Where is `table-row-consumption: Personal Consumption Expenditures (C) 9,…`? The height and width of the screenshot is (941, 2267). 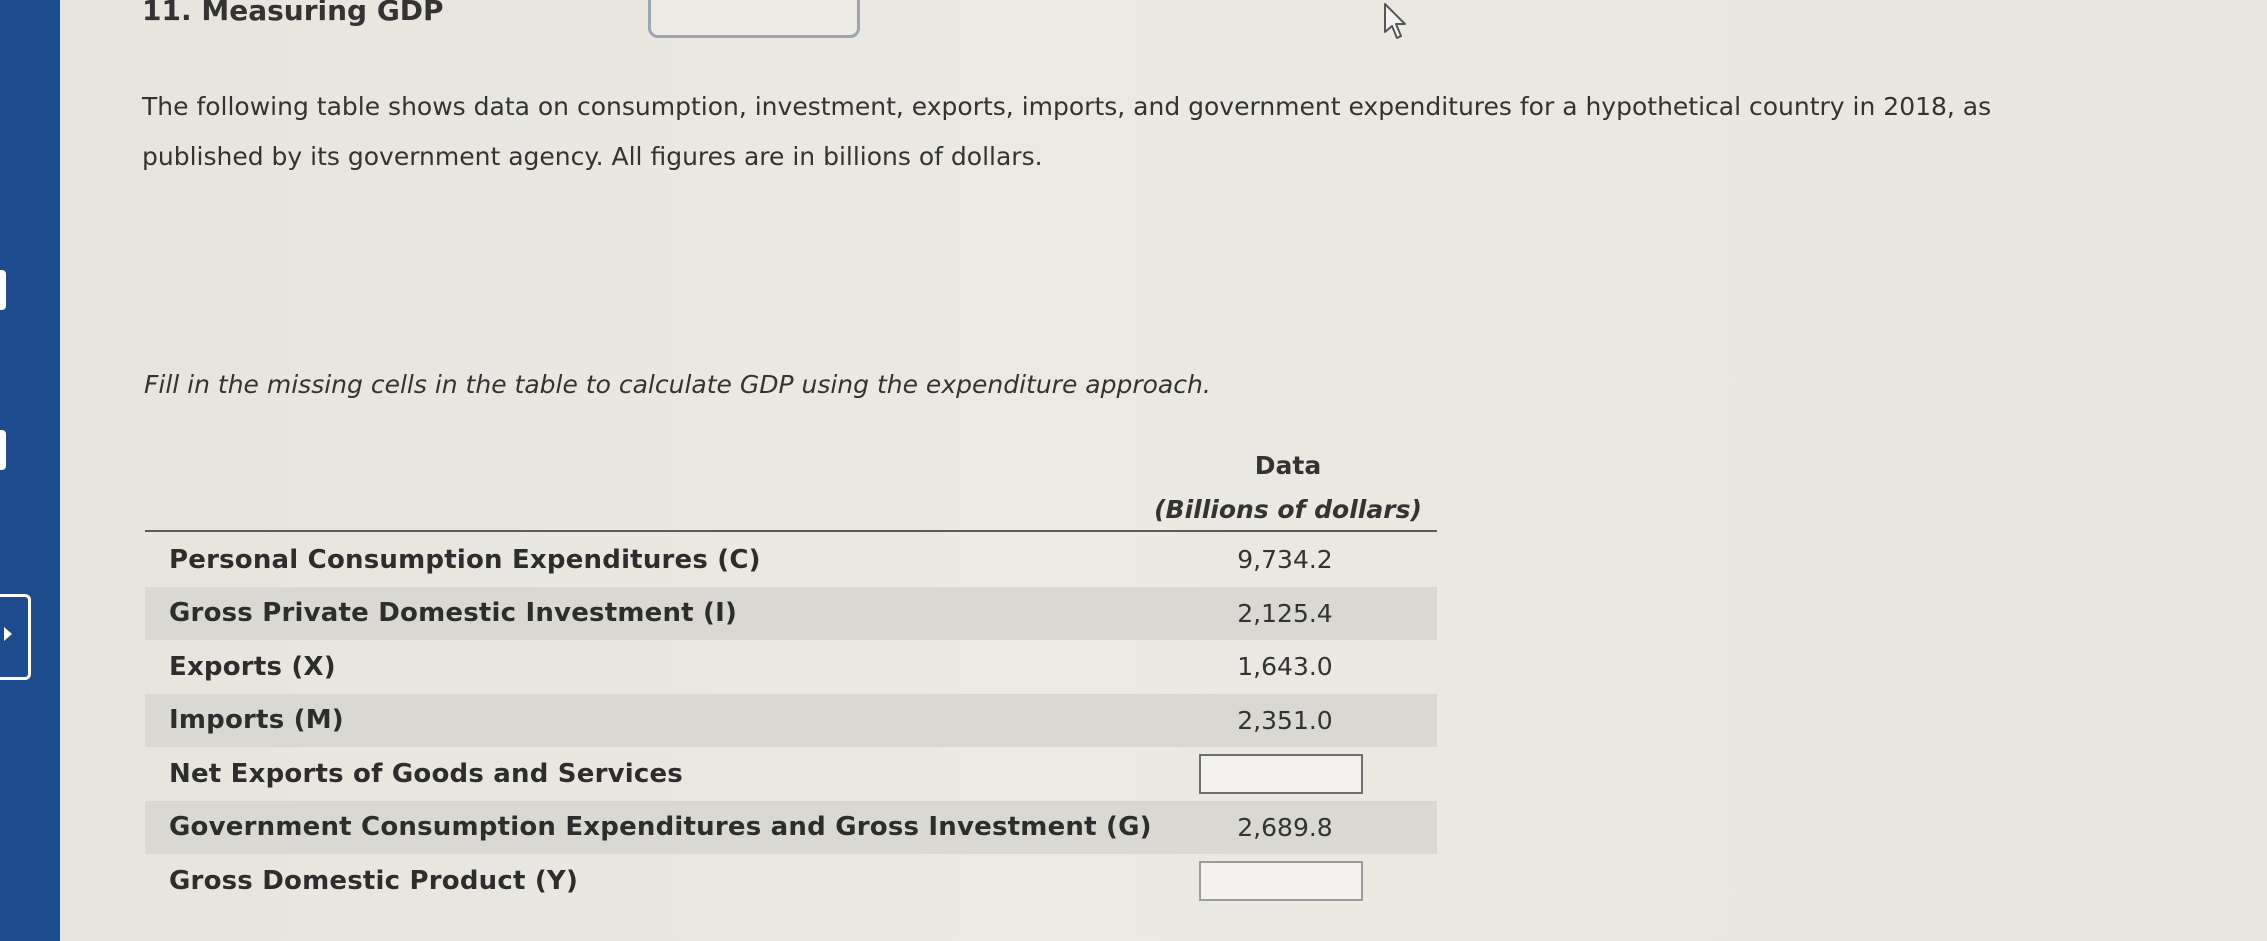 table-row-consumption: Personal Consumption Expenditures (C) 9,… is located at coordinates (791, 560).